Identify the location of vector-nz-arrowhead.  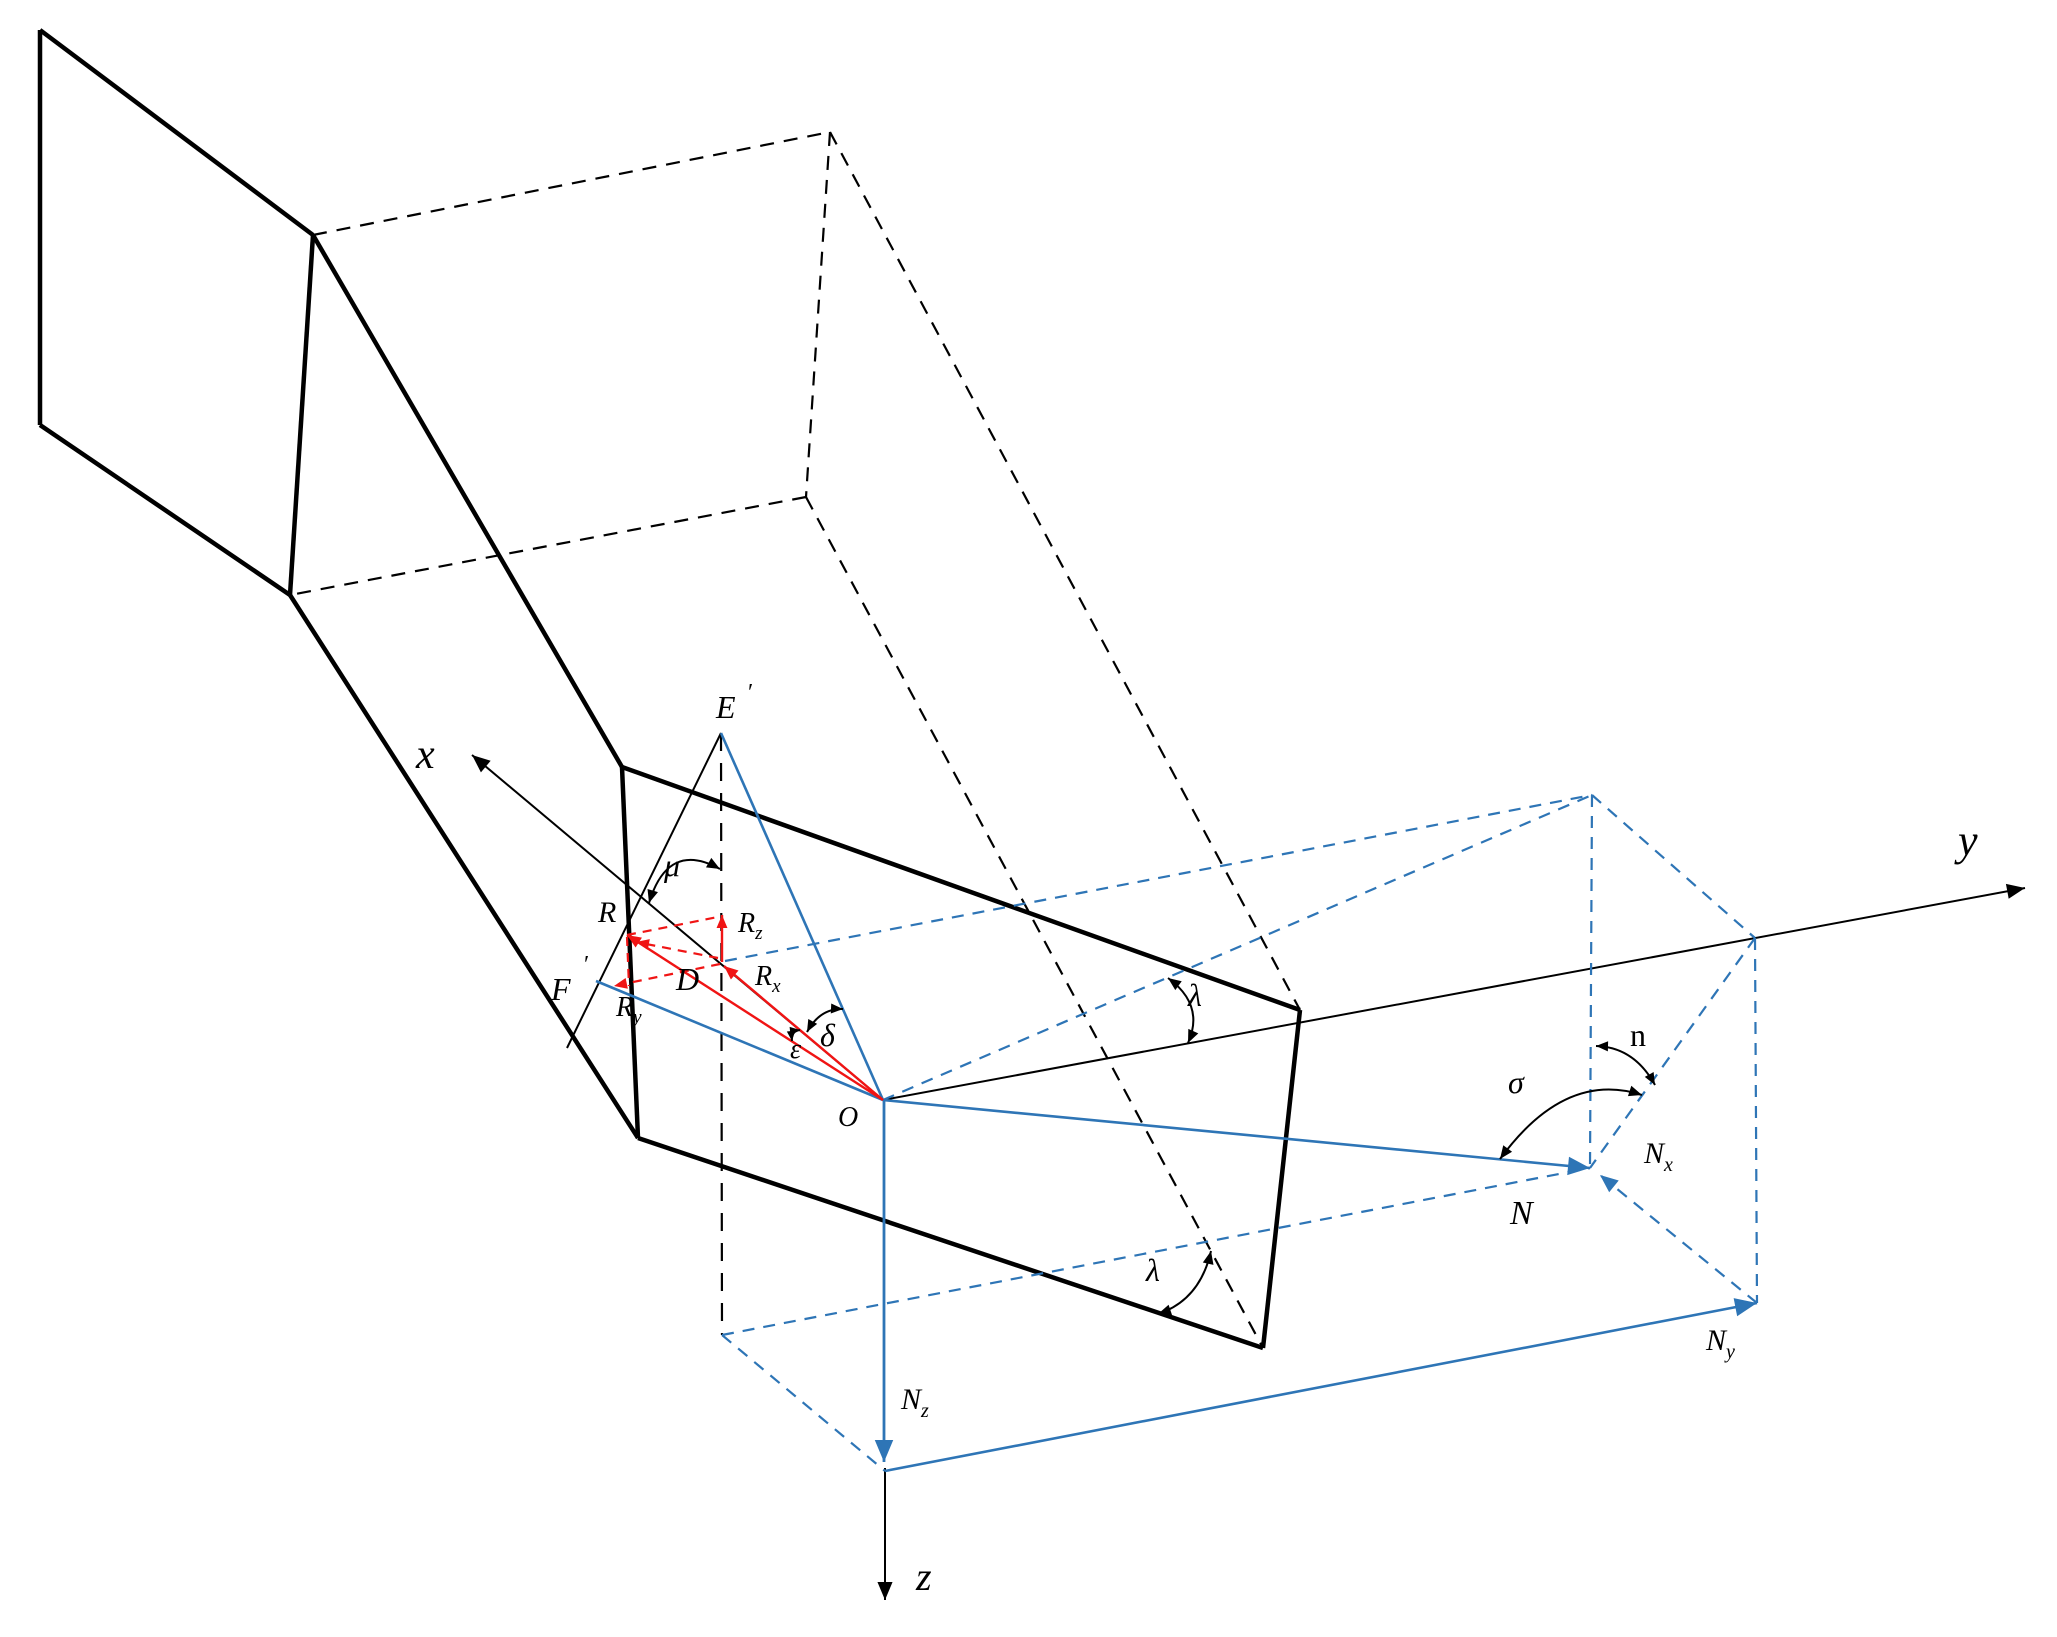
(884, 1451).